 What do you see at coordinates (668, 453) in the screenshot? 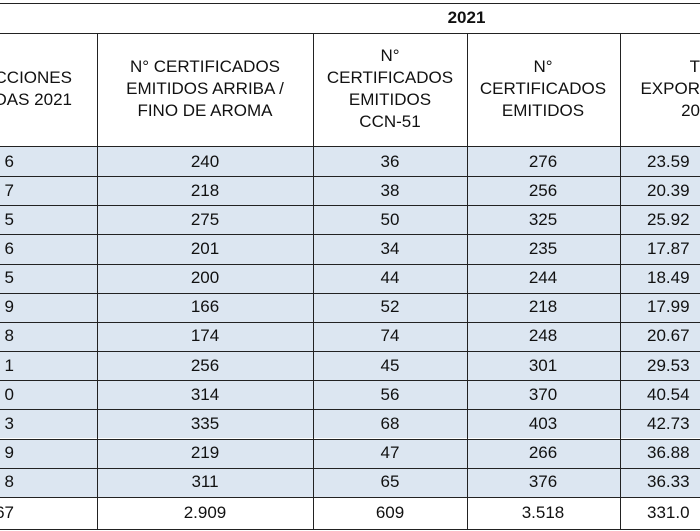
I see `cell-text: 36.88` at bounding box center [668, 453].